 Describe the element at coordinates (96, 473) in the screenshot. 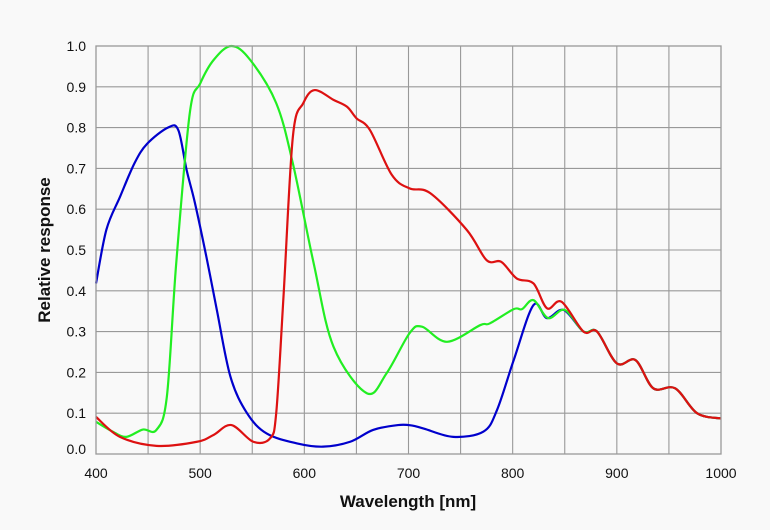

I see `x-tick-label: 400` at that location.